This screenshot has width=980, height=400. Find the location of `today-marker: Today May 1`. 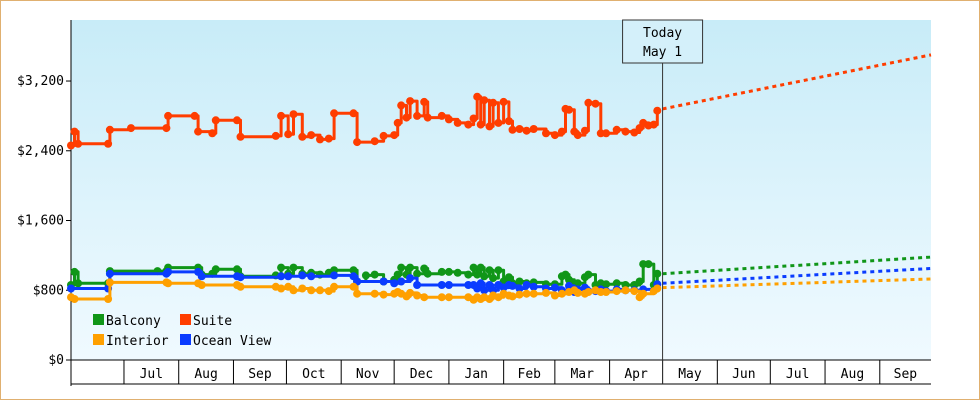

today-marker: Today May 1 is located at coordinates (663, 201).